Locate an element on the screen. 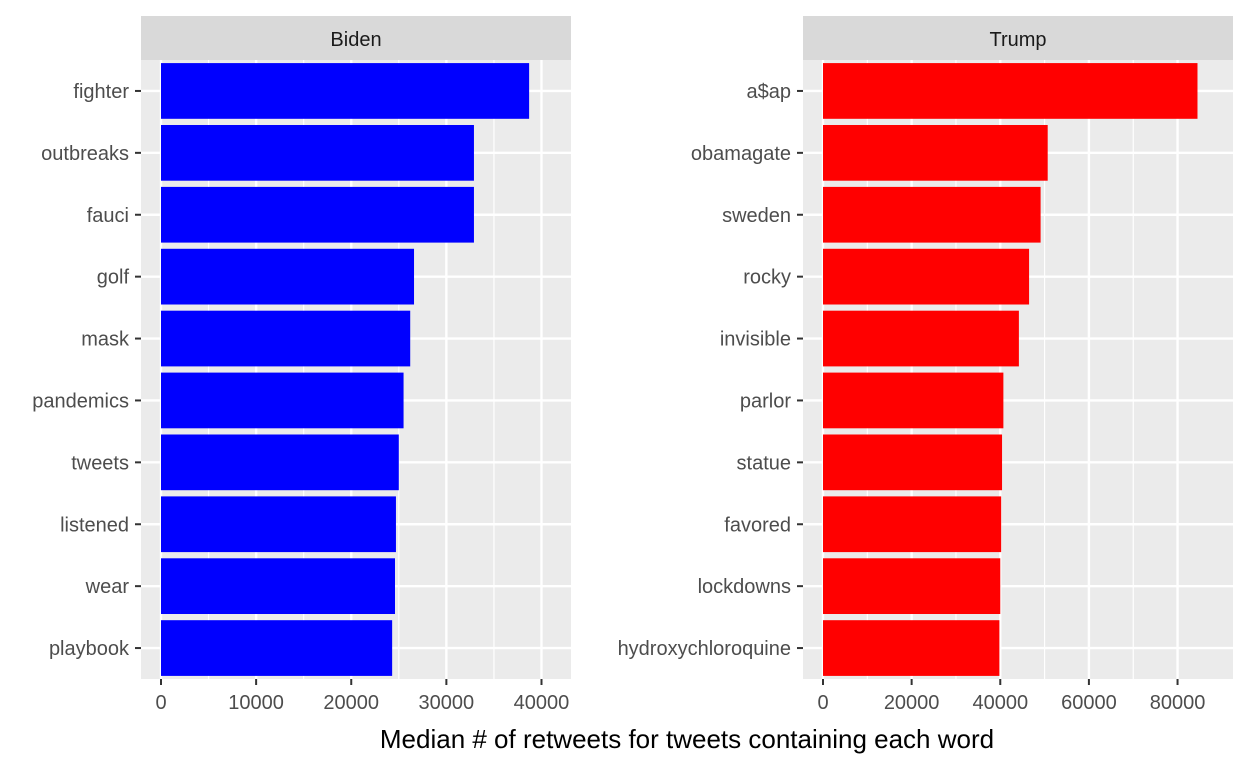 The image size is (1248, 768). x-tick-label: 80000 is located at coordinates (1178, 703).